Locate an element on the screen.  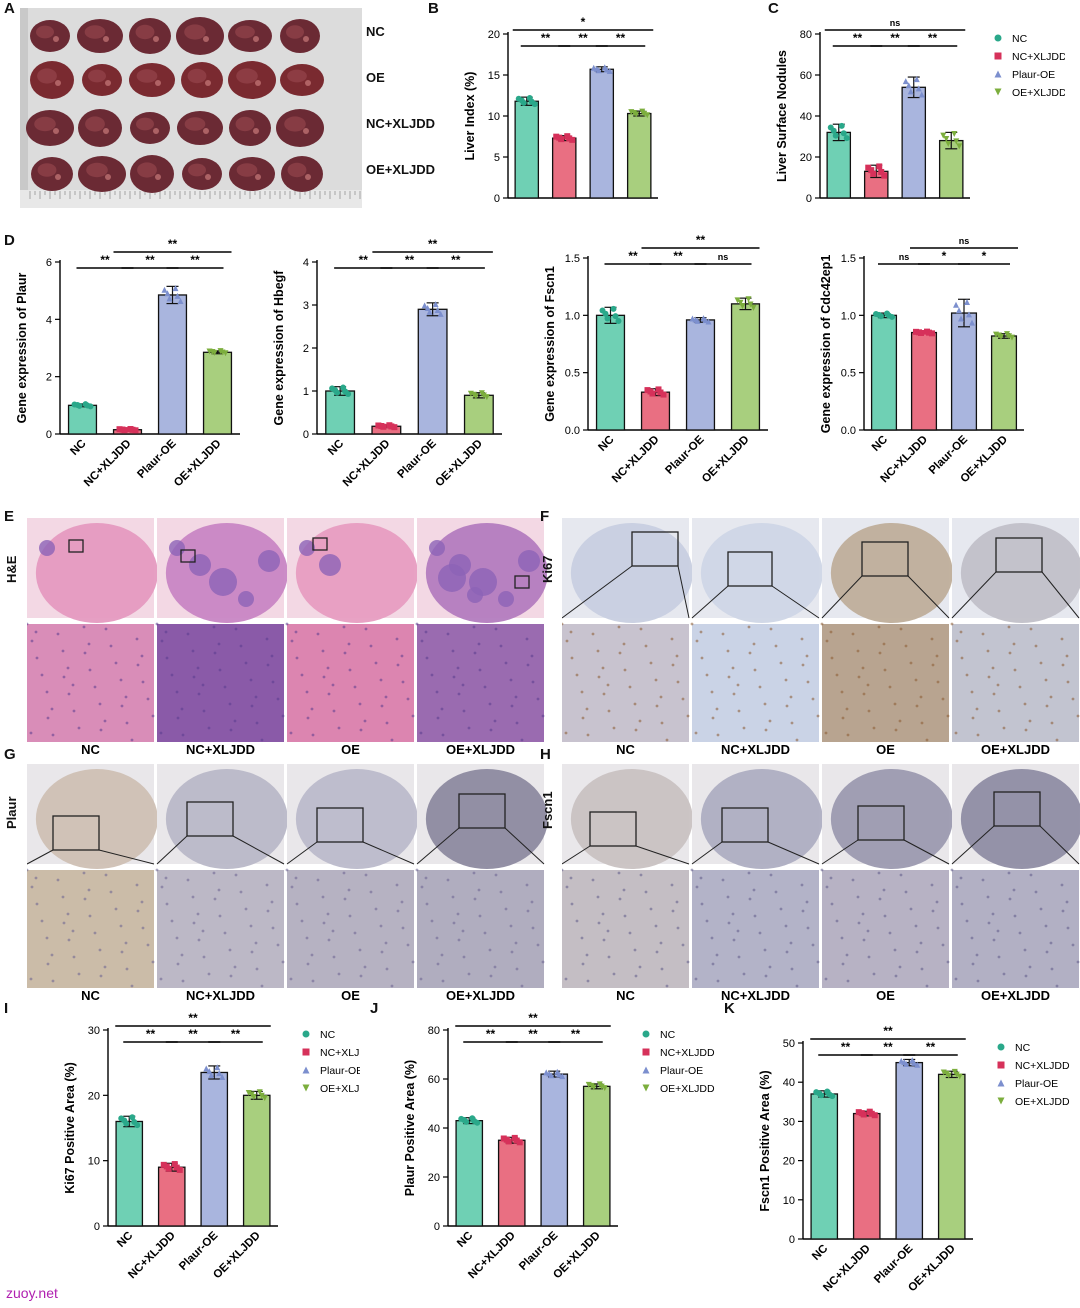
panel-letter-b: B is located at coordinates (433, 8).